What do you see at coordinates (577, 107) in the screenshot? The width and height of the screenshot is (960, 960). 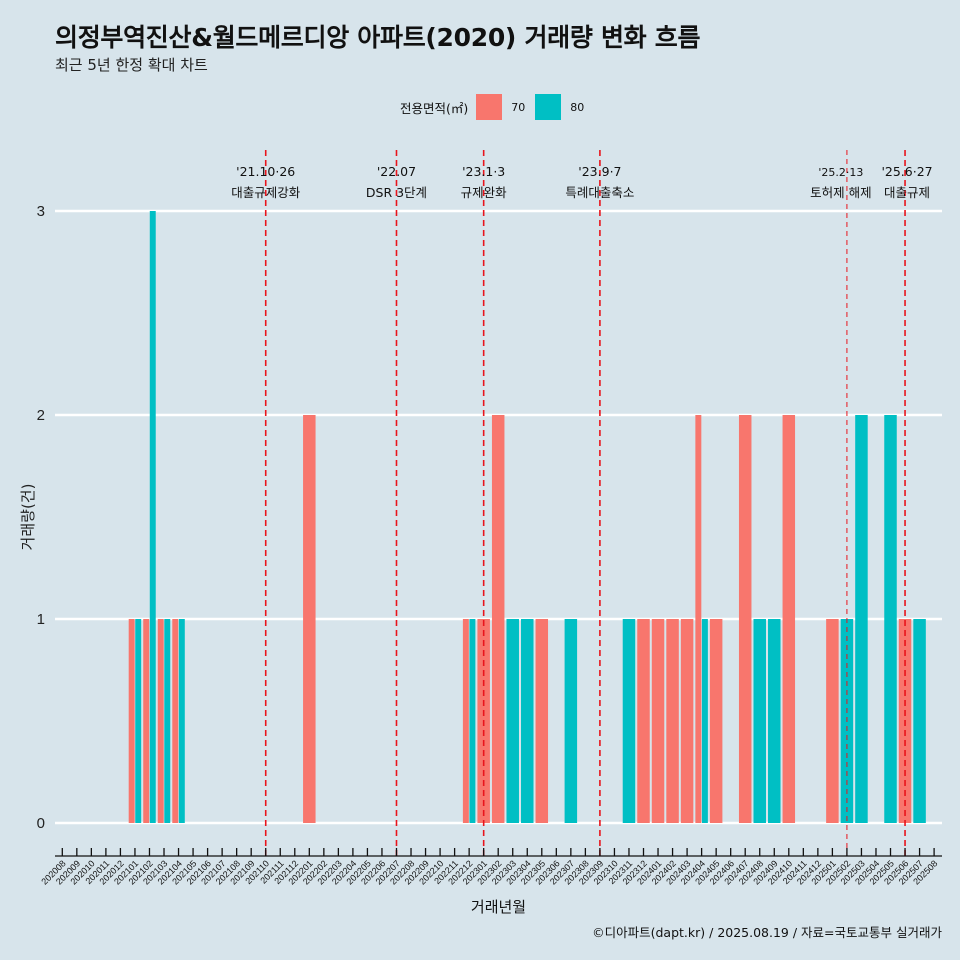 I see `legend-label-80: 80` at bounding box center [577, 107].